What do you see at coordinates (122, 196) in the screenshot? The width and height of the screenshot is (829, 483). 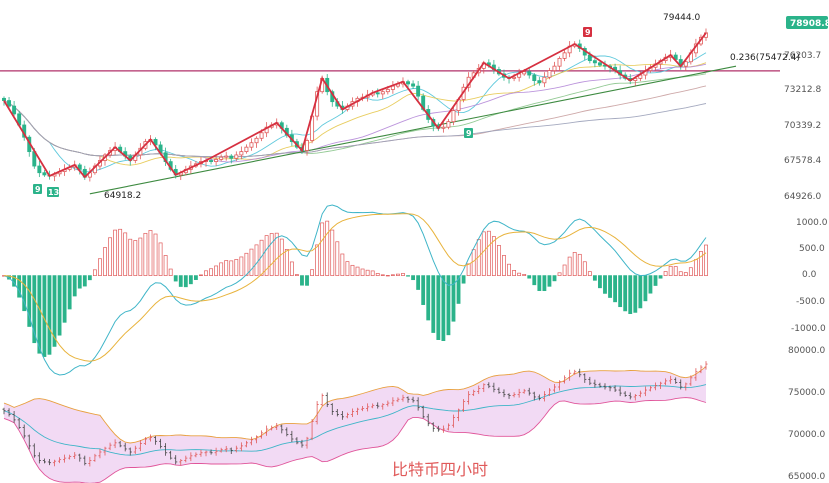 I see `low-label: 64918.2` at bounding box center [122, 196].